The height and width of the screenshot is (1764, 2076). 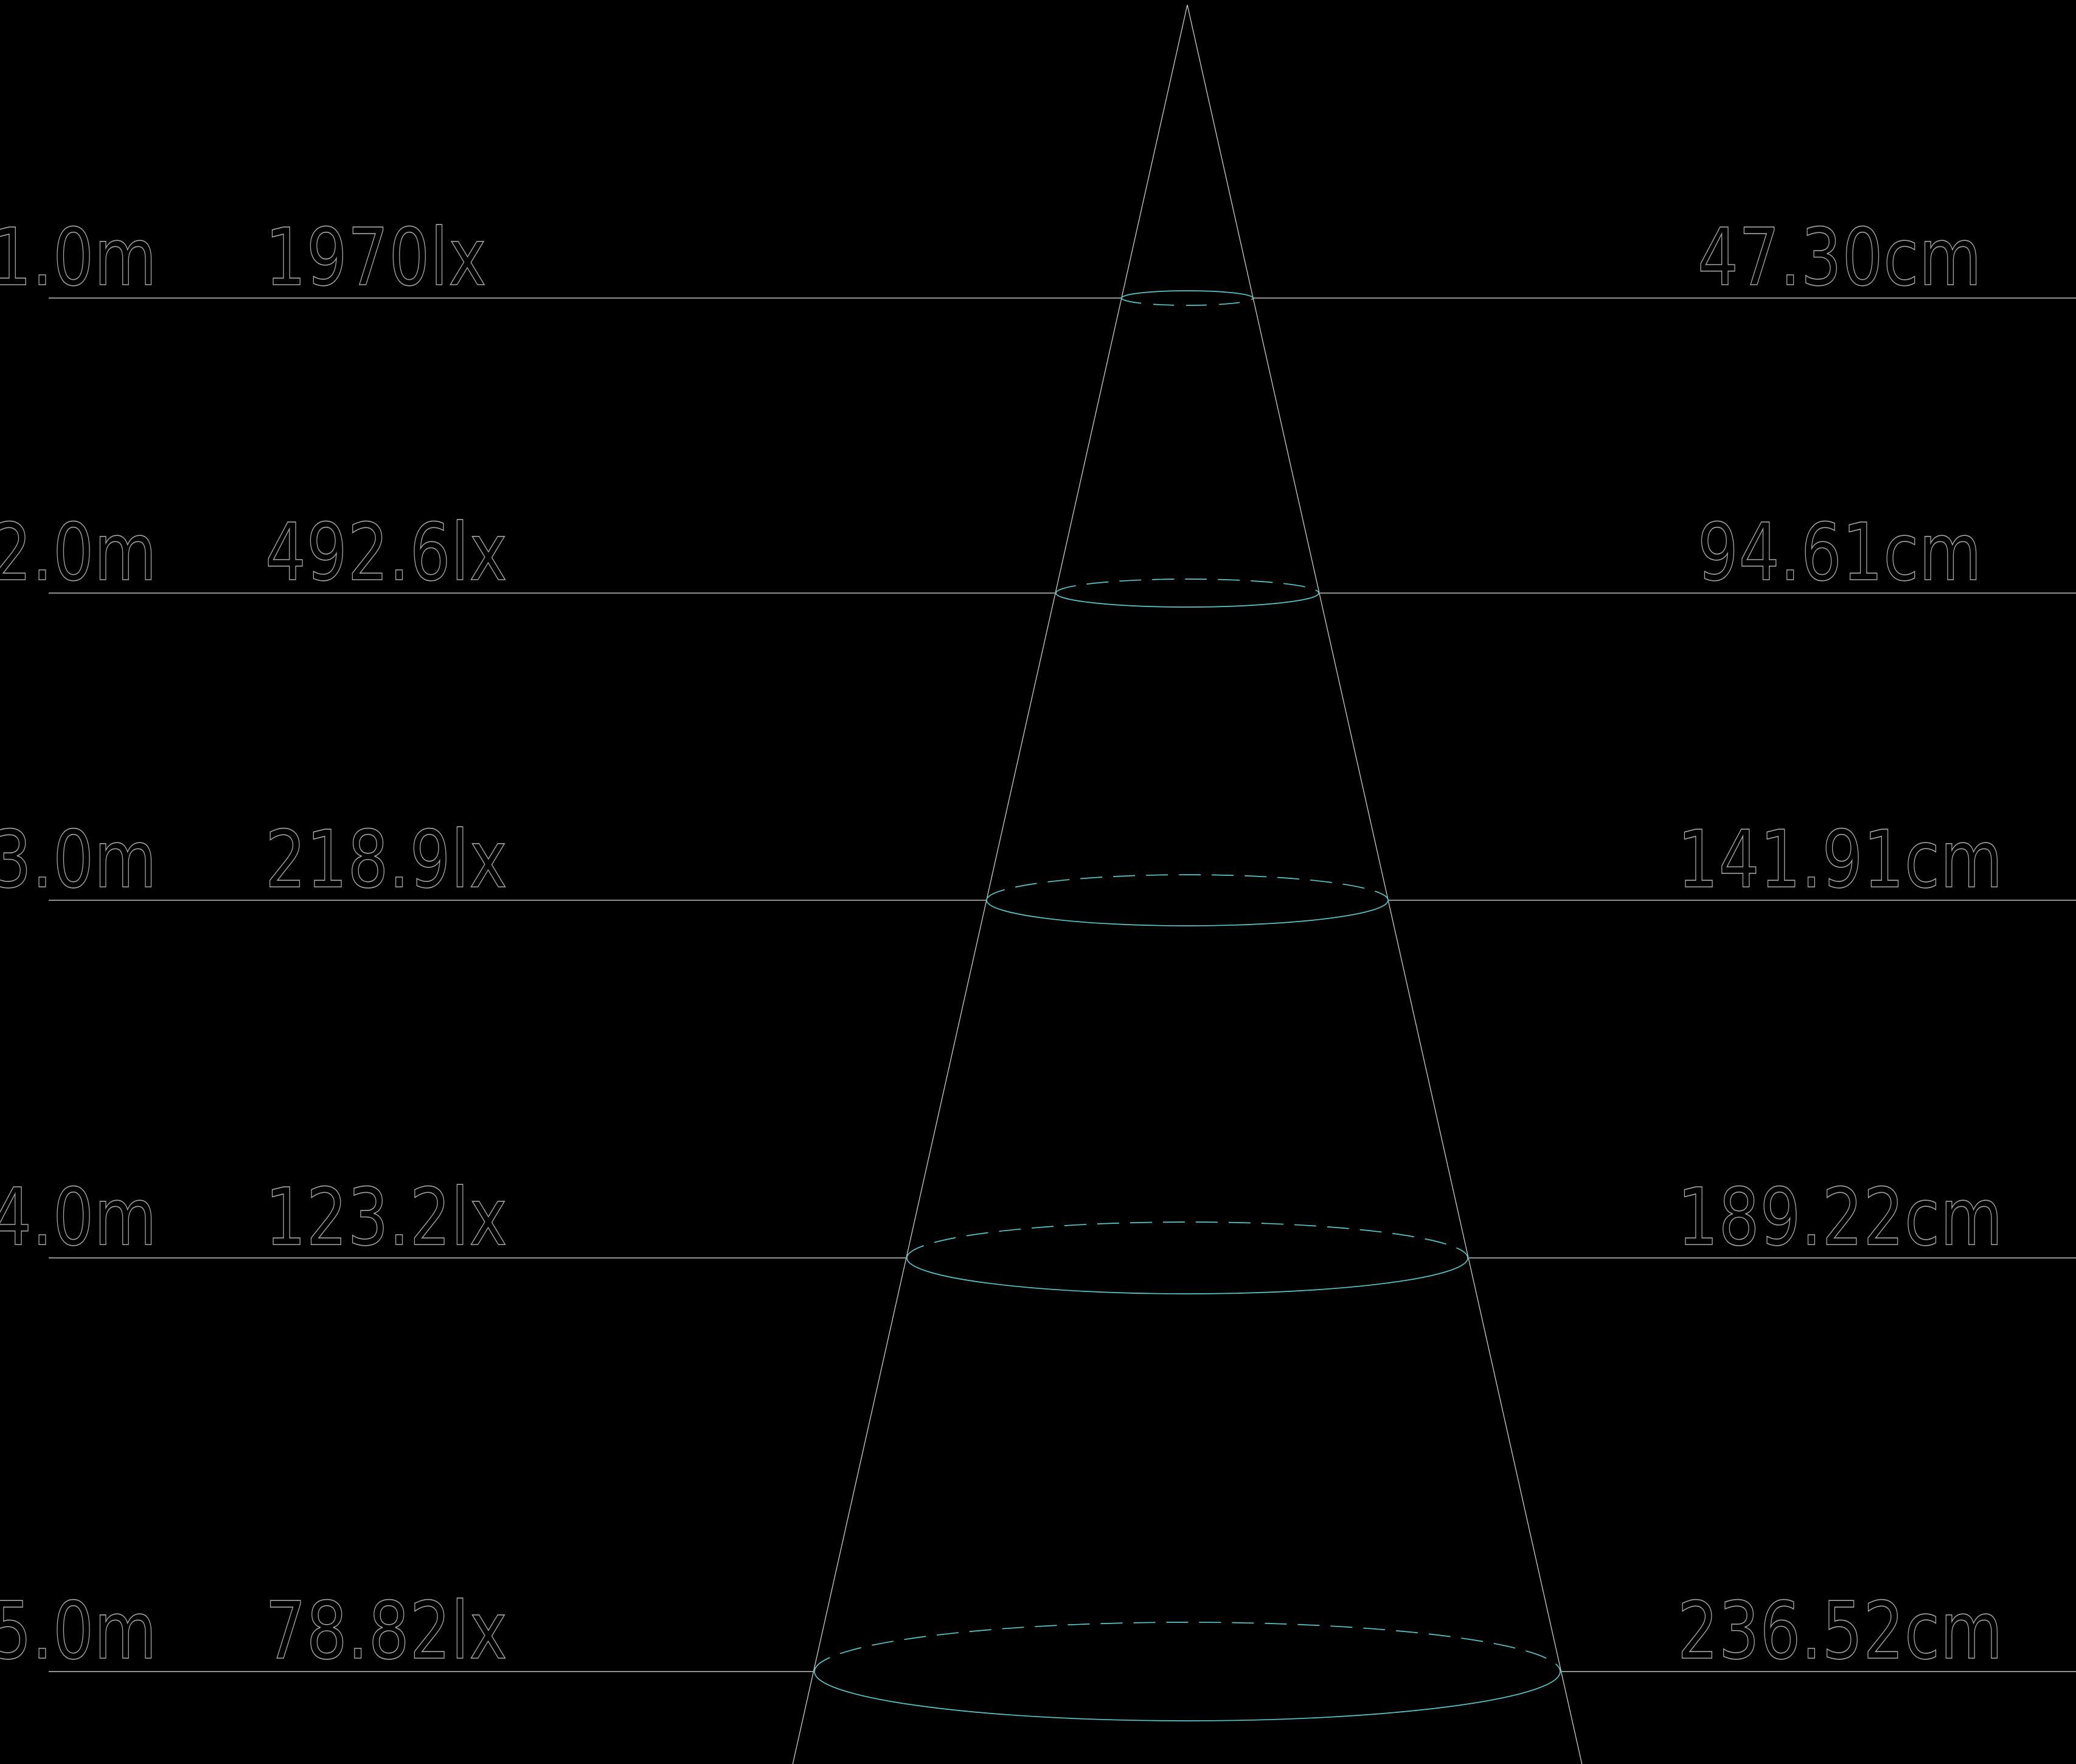 I want to click on illuminance-label-2m: 492.6lx, so click(x=414, y=552).